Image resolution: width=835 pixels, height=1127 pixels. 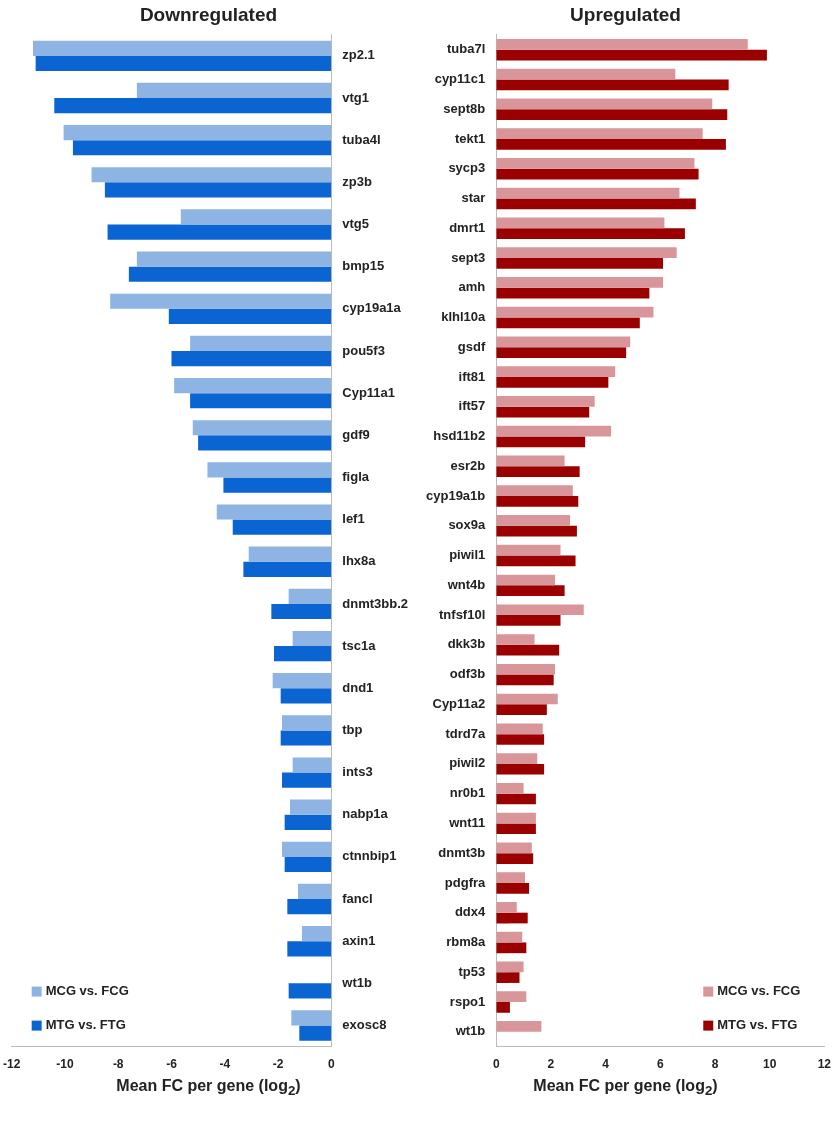 I want to click on x-tick-label: -10, so click(x=65, y=1064).